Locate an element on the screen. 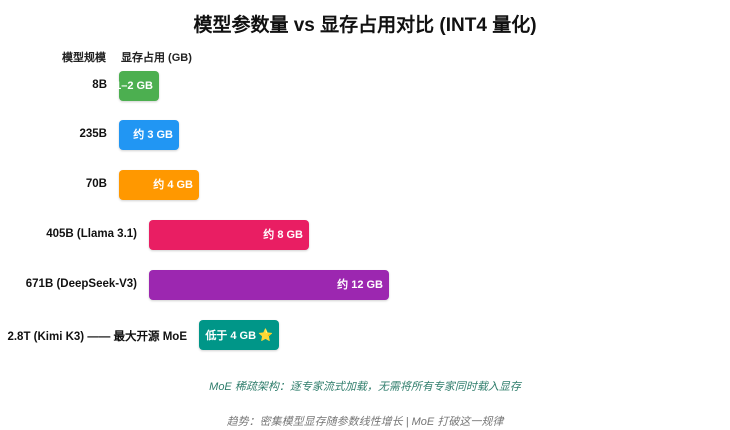 This screenshot has width=730, height=430. bar-value-text: 约 4 GB is located at coordinates (173, 185).